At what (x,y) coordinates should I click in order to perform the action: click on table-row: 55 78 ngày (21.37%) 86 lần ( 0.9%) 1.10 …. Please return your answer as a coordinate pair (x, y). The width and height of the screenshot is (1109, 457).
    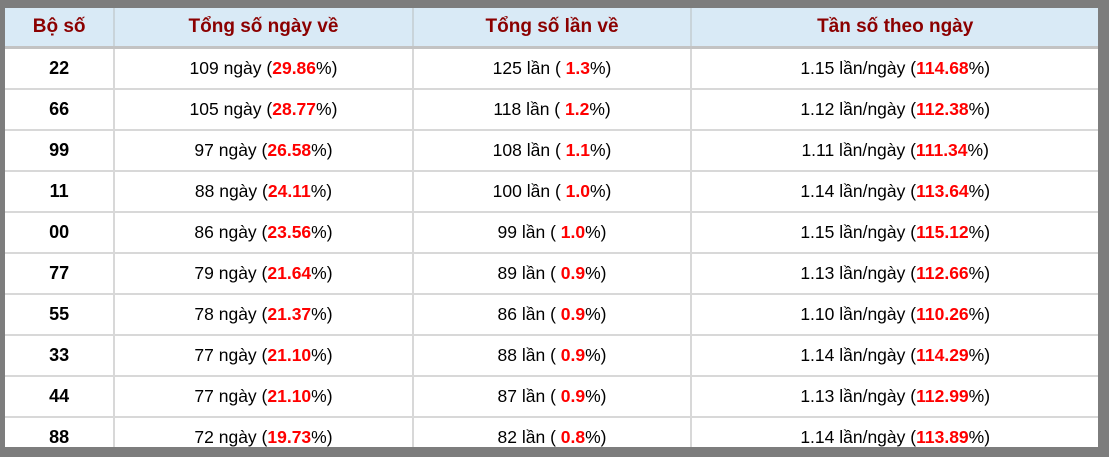
    Looking at the image, I should click on (551, 315).